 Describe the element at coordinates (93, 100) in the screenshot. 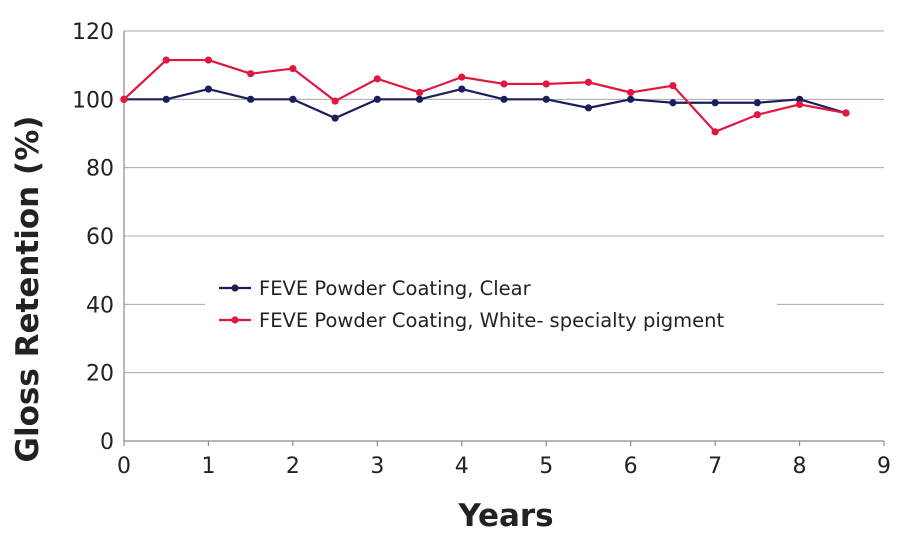

I see `y-tick-label: 100` at that location.